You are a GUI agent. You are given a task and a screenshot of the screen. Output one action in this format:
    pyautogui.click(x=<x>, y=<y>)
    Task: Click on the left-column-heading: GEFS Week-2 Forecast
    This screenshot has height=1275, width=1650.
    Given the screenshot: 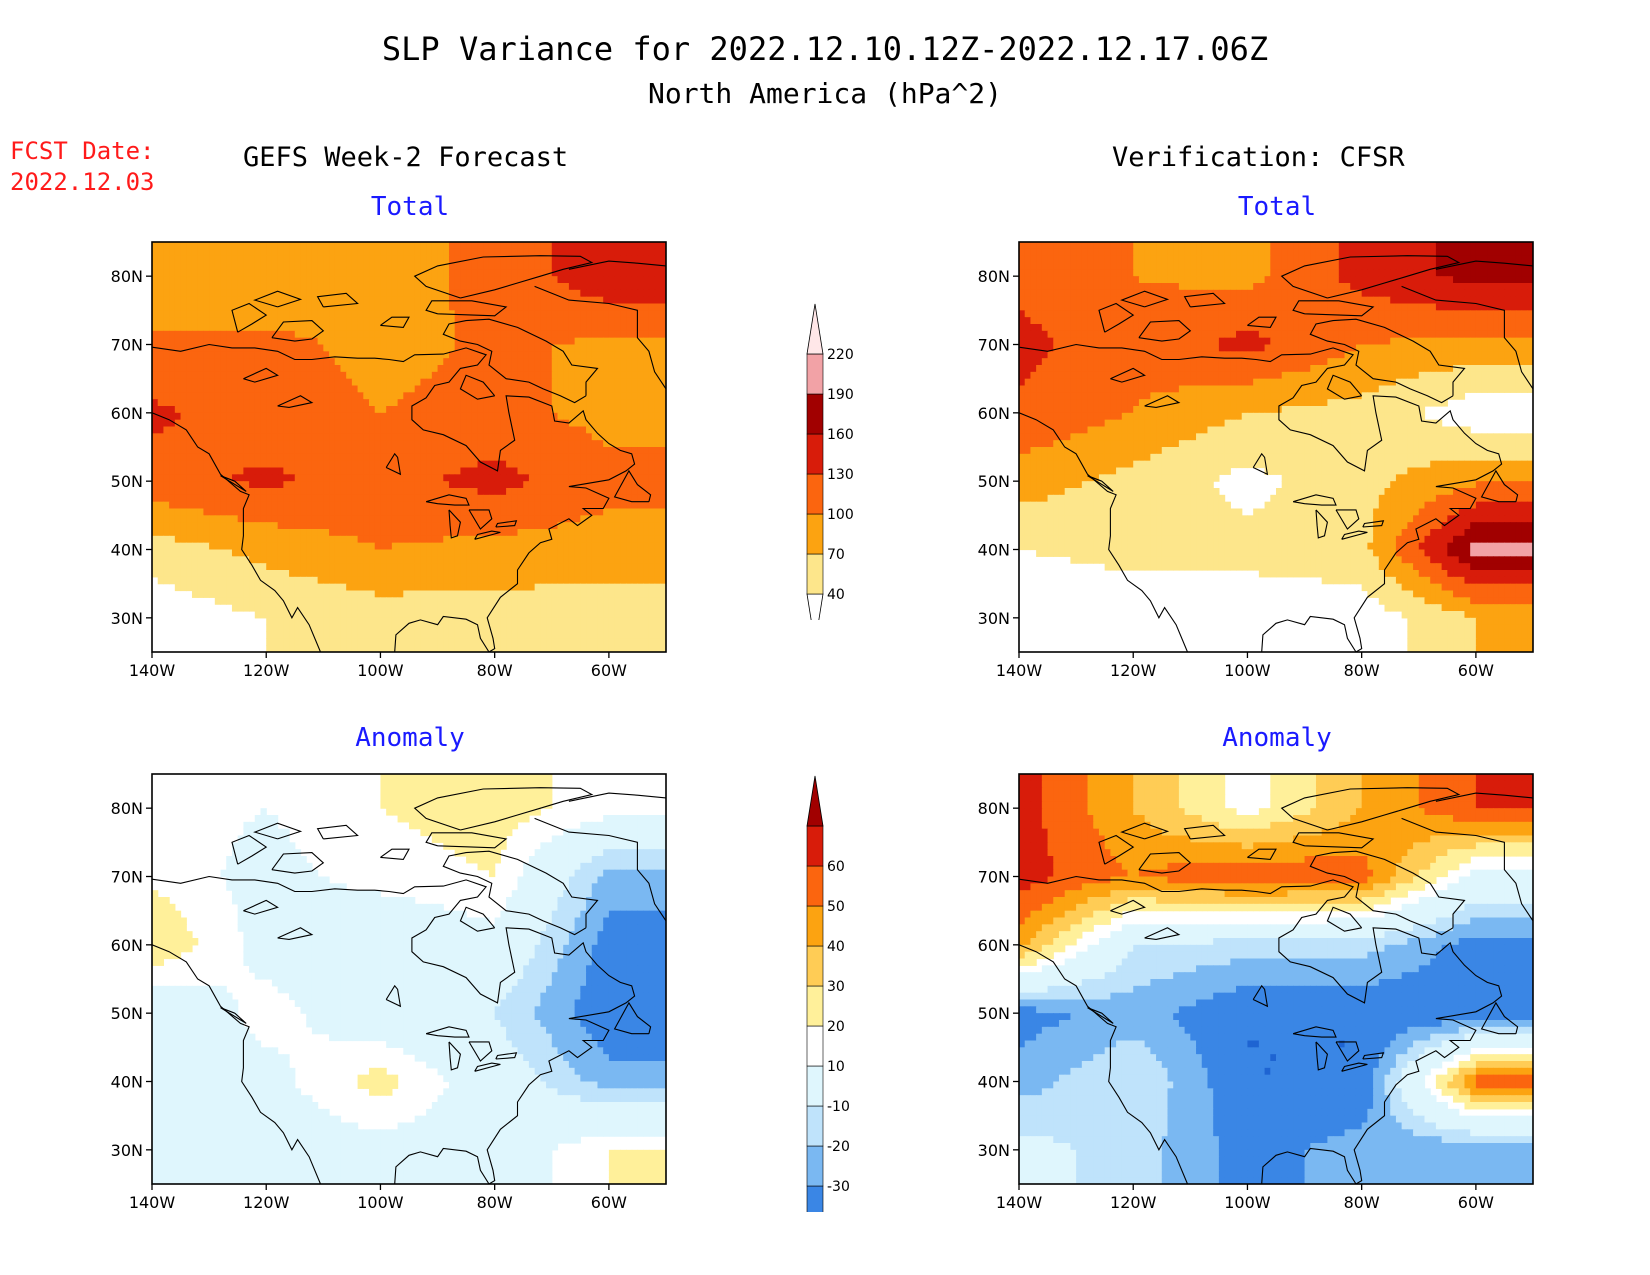 What is the action you would take?
    pyautogui.click(x=406, y=157)
    